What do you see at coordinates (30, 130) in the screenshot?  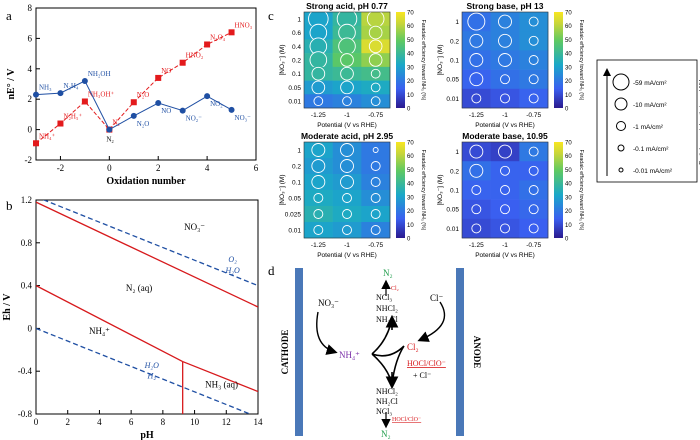 I see `y-tick-label-a: 0` at bounding box center [30, 130].